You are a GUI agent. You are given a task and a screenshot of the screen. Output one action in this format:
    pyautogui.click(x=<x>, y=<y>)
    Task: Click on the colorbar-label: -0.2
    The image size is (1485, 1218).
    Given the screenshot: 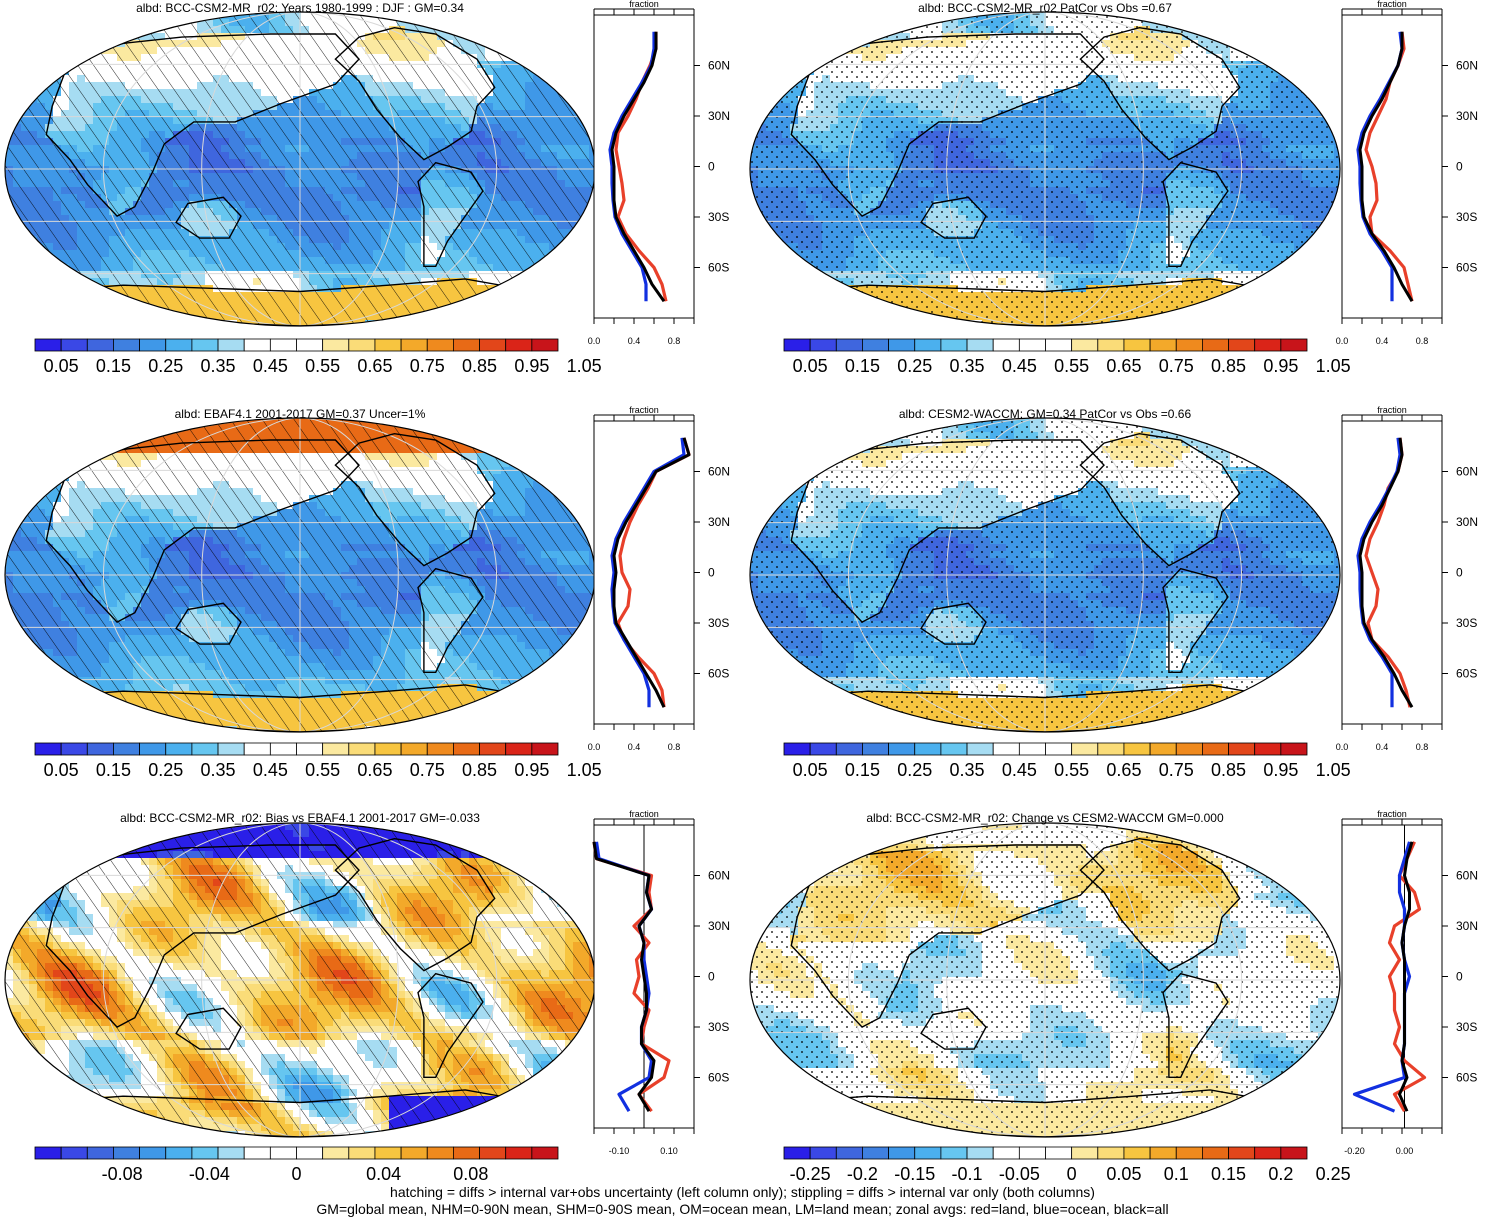 What is the action you would take?
    pyautogui.click(x=862, y=1174)
    